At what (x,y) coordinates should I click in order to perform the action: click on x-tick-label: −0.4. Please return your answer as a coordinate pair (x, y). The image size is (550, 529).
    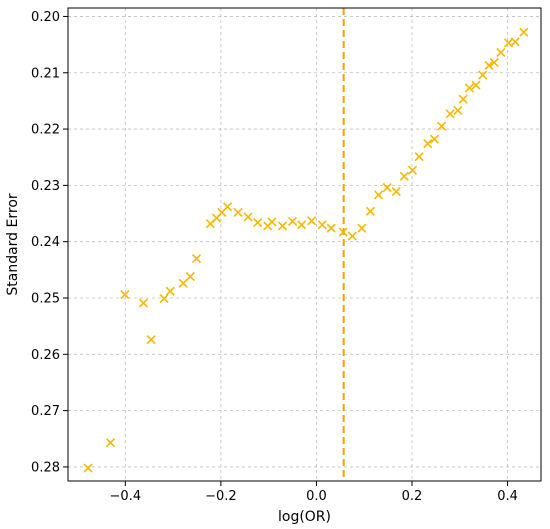
    Looking at the image, I should click on (126, 496).